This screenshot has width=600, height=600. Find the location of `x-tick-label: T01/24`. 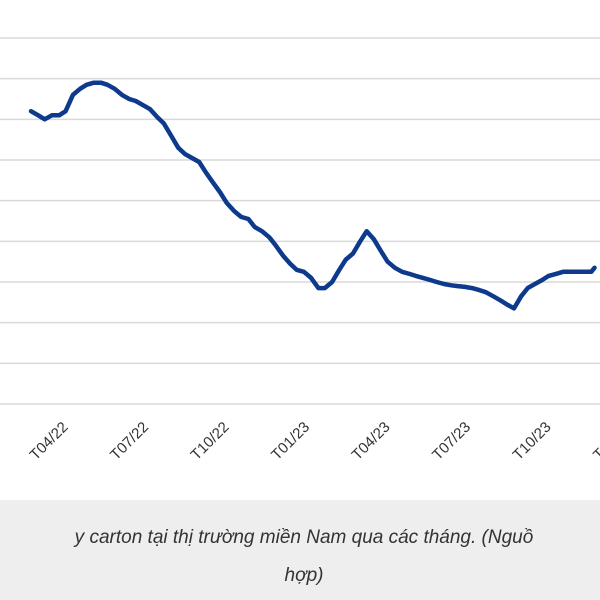

x-tick-label: T01/24 is located at coordinates (595, 441).